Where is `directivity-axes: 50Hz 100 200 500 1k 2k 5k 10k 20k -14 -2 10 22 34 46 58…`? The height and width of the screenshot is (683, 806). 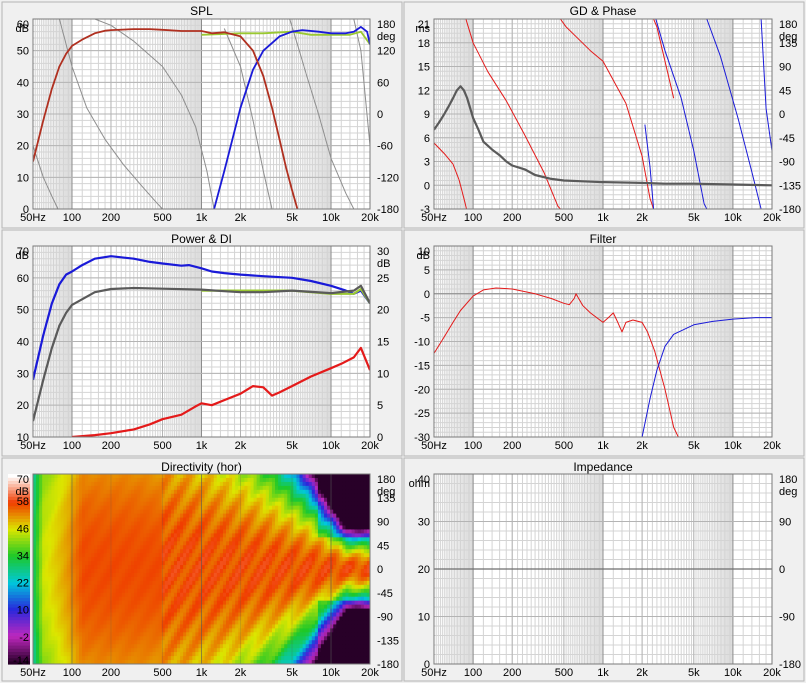 directivity-axes: 50Hz 100 200 500 1k 2k 5k 10k 20k -14 -2 10 22 34 46 58… is located at coordinates (206, 576).